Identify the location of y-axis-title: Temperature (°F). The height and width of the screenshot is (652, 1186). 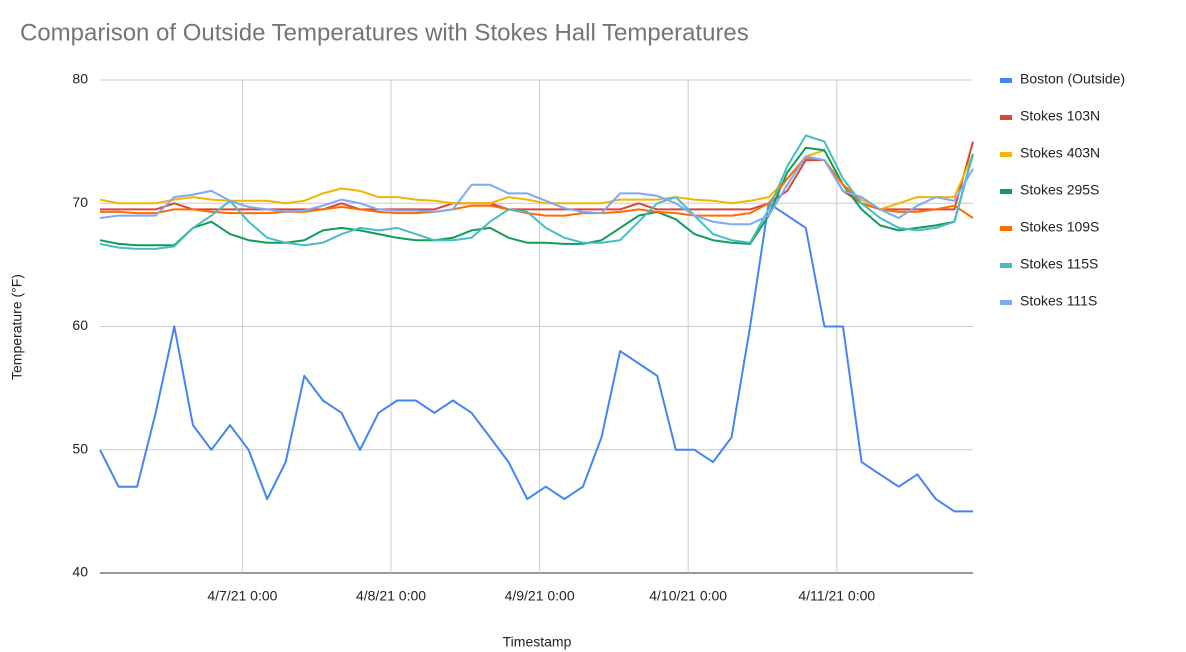
(17, 327).